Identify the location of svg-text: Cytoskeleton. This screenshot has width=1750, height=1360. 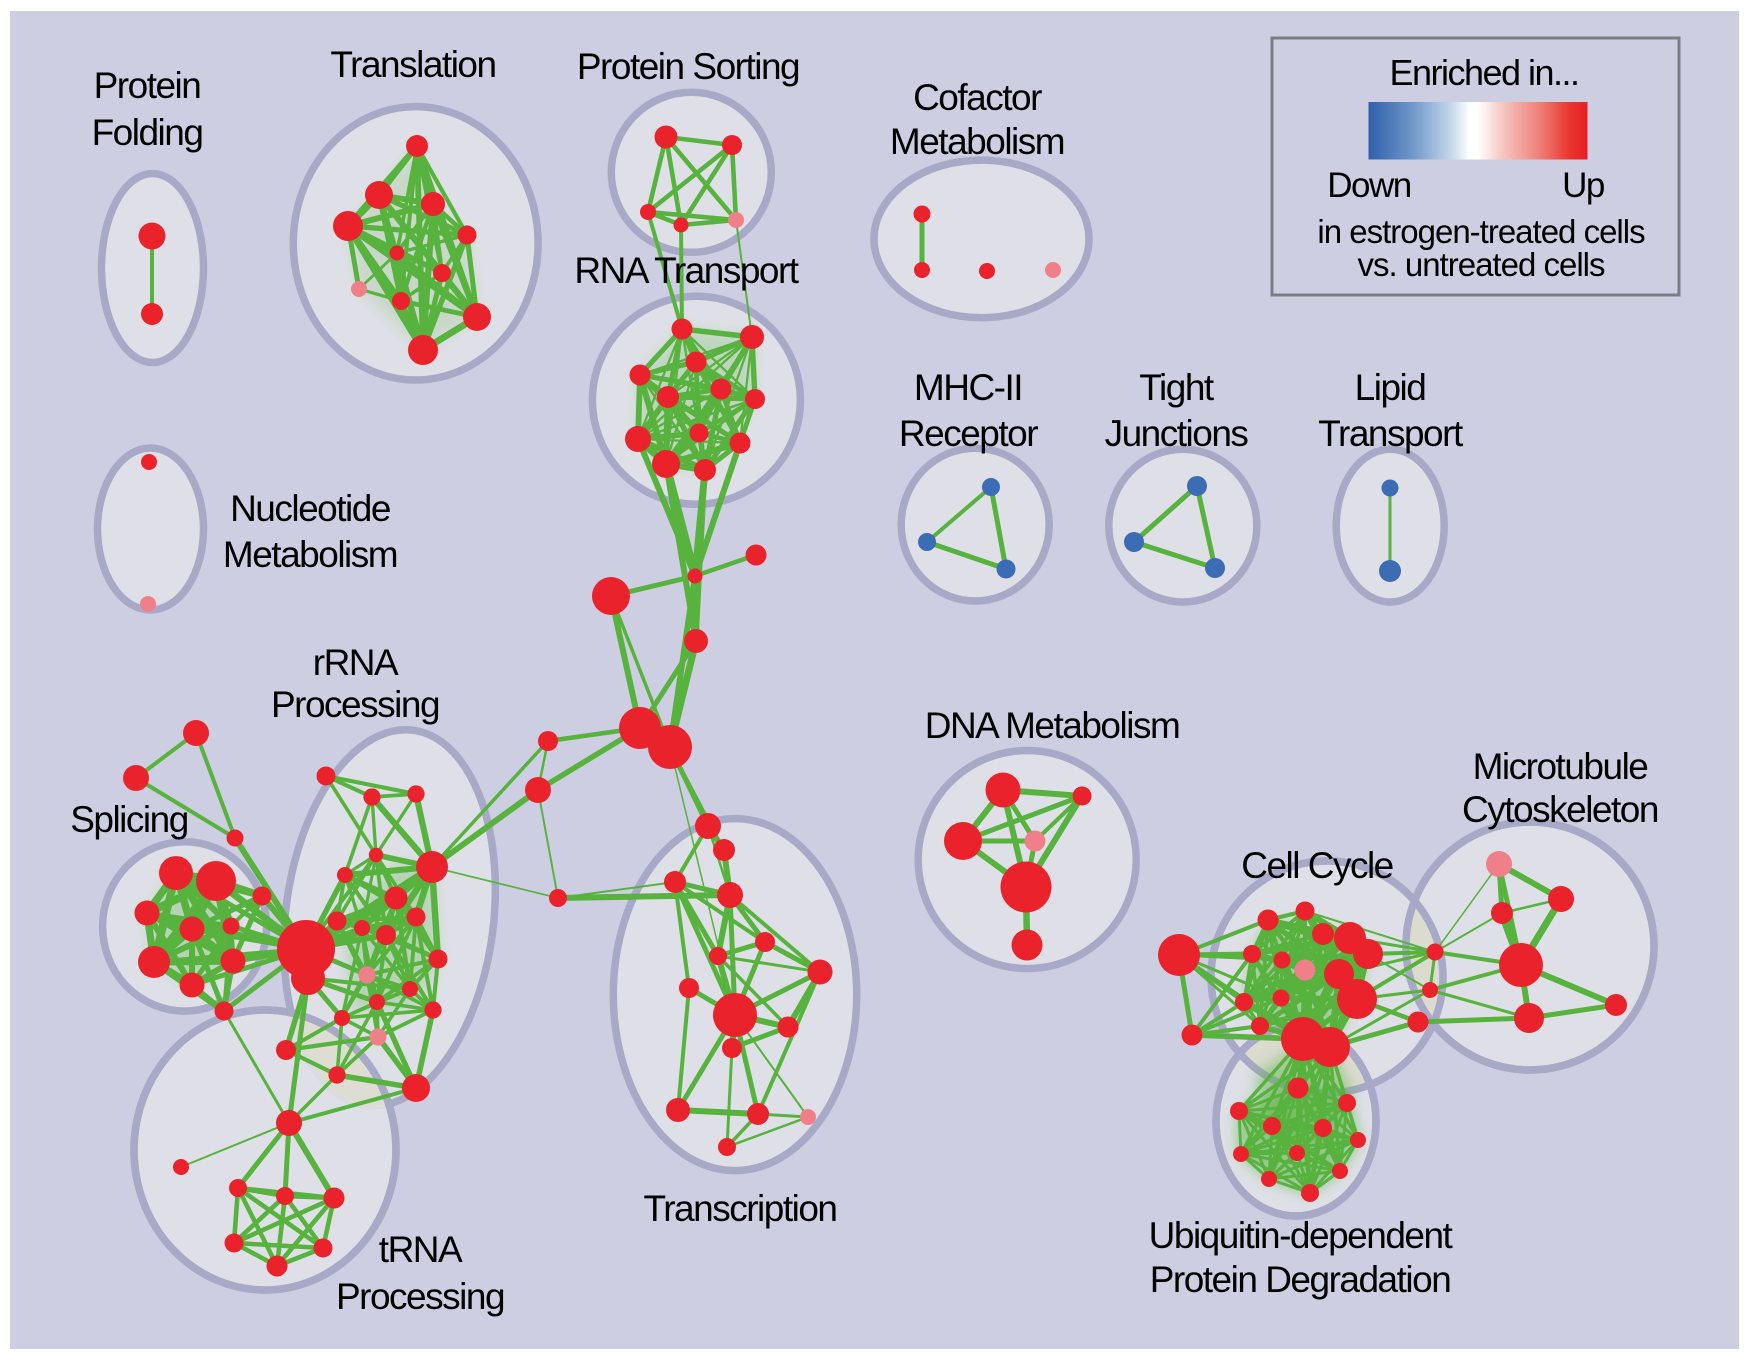
(1560, 809).